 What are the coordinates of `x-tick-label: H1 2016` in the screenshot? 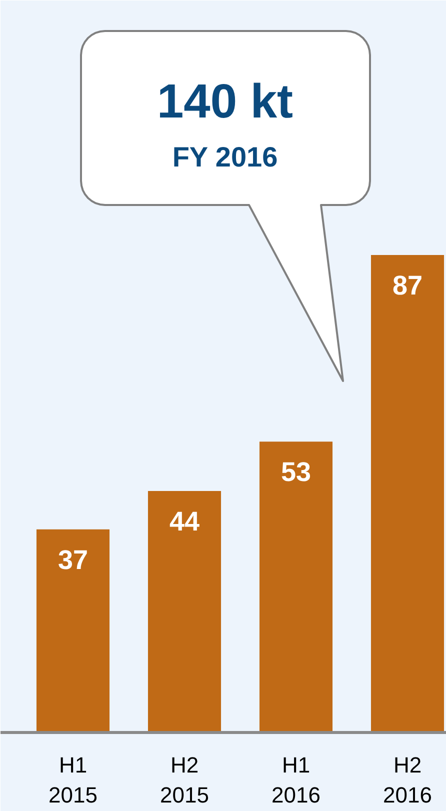 It's located at (296, 780).